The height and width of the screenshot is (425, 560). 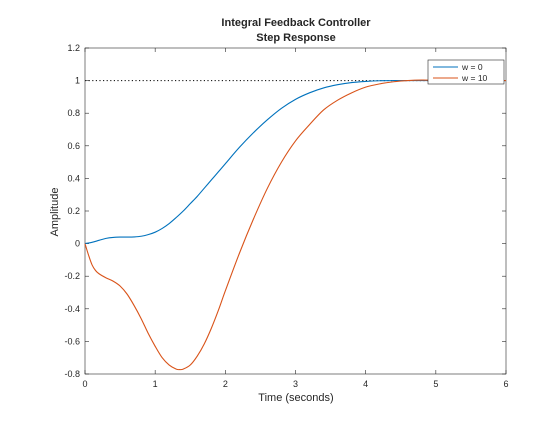 I want to click on y-tick-label: 1, so click(x=77, y=81).